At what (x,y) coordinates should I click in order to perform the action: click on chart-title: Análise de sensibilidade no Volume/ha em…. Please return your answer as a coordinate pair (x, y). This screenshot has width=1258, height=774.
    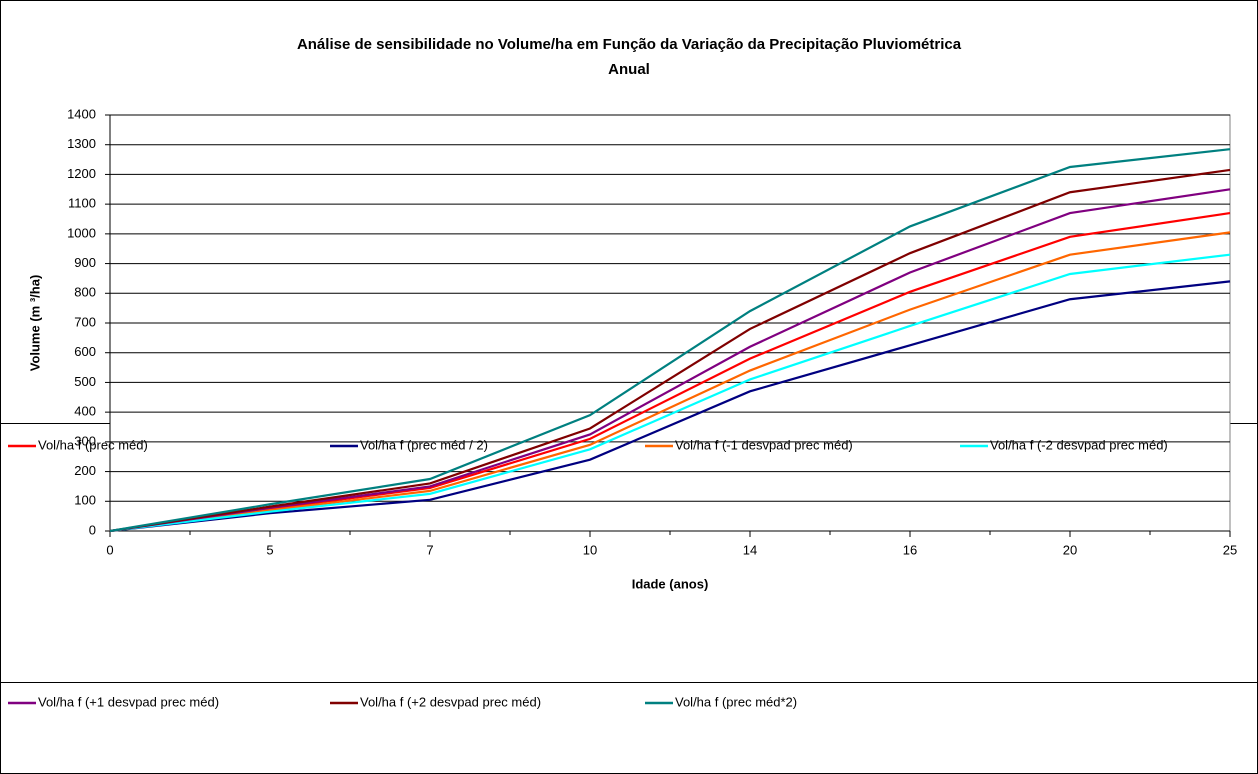
    Looking at the image, I should click on (629, 44).